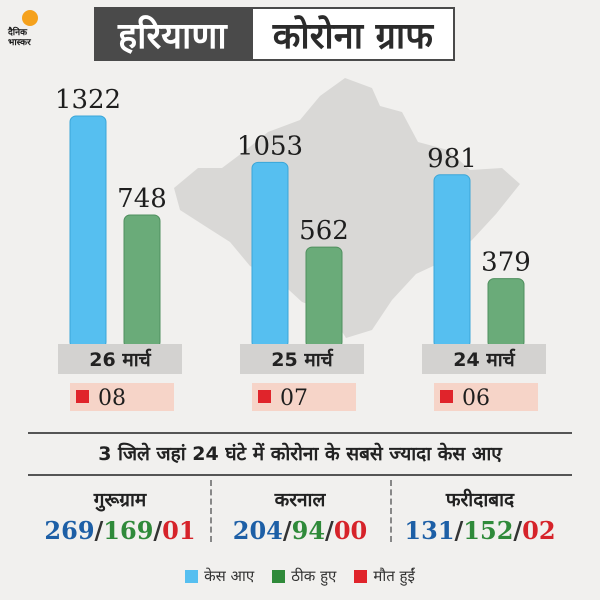  I want to click on page-title: कोरोना ग्राफ, so click(352, 34).